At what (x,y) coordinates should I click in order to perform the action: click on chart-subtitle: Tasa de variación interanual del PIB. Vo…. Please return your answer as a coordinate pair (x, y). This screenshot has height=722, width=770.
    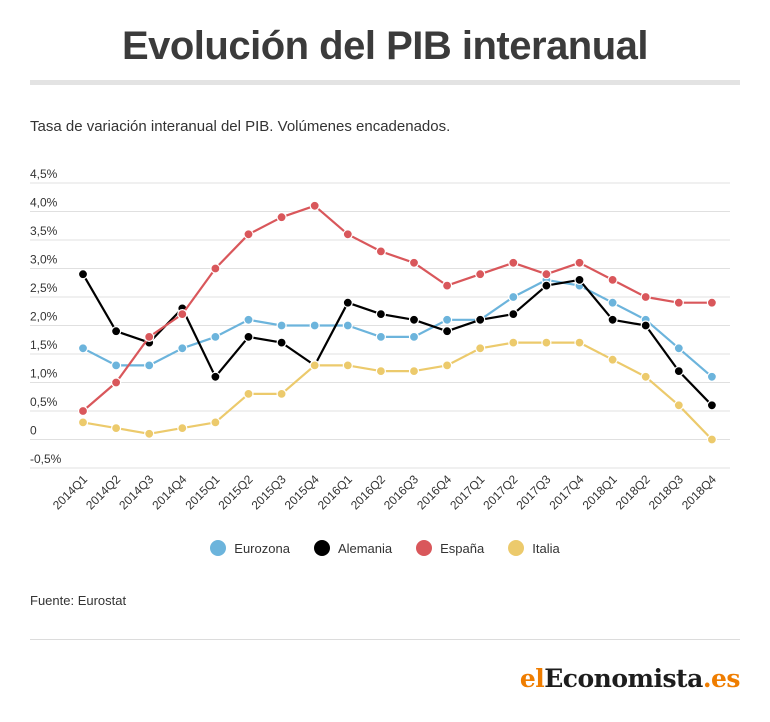
    Looking at the image, I should click on (240, 126).